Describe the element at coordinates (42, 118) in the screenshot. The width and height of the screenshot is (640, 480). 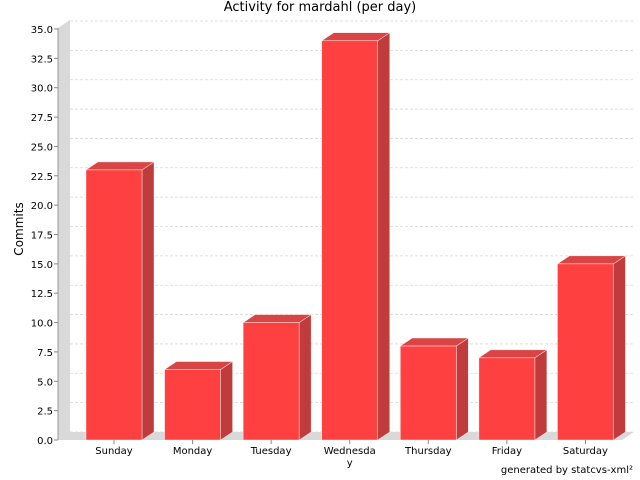
I see `y-tick-label: 27.5` at that location.